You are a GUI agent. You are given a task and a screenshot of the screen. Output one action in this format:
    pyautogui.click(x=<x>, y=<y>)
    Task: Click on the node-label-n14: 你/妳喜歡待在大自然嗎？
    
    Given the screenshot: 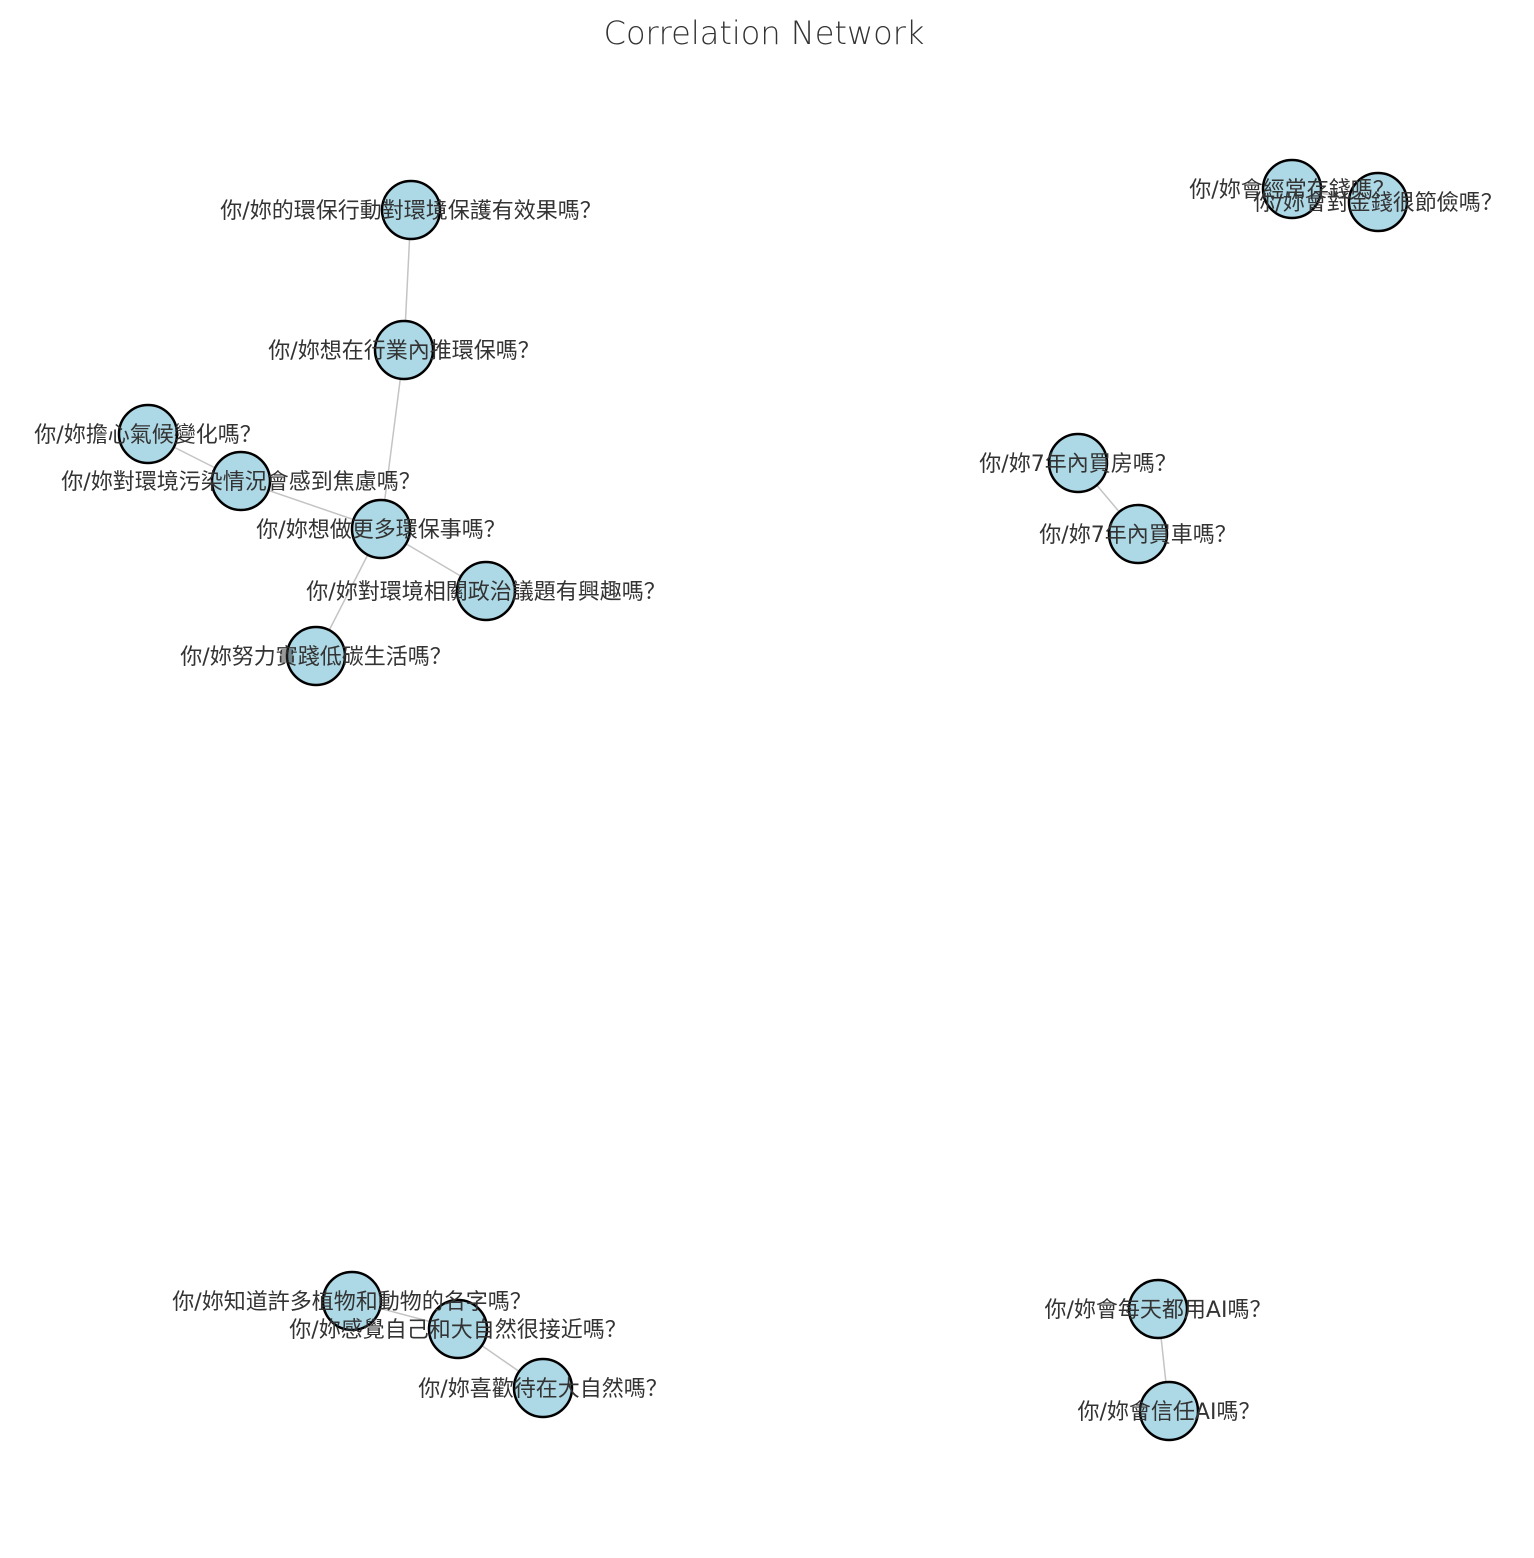 What is the action you would take?
    pyautogui.click(x=542, y=1389)
    